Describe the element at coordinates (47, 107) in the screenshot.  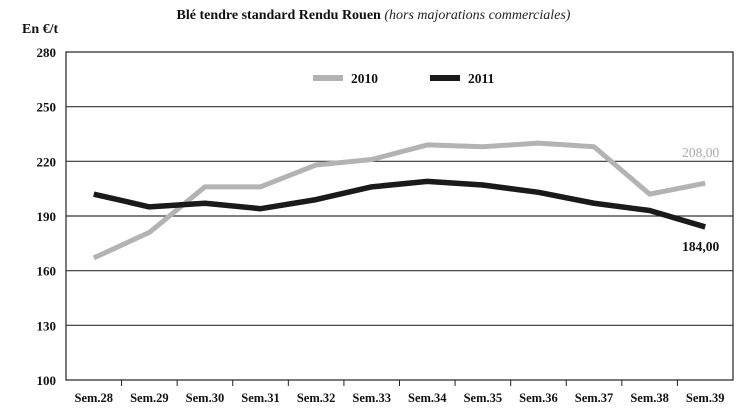
I see `y-tick-label: 250` at that location.